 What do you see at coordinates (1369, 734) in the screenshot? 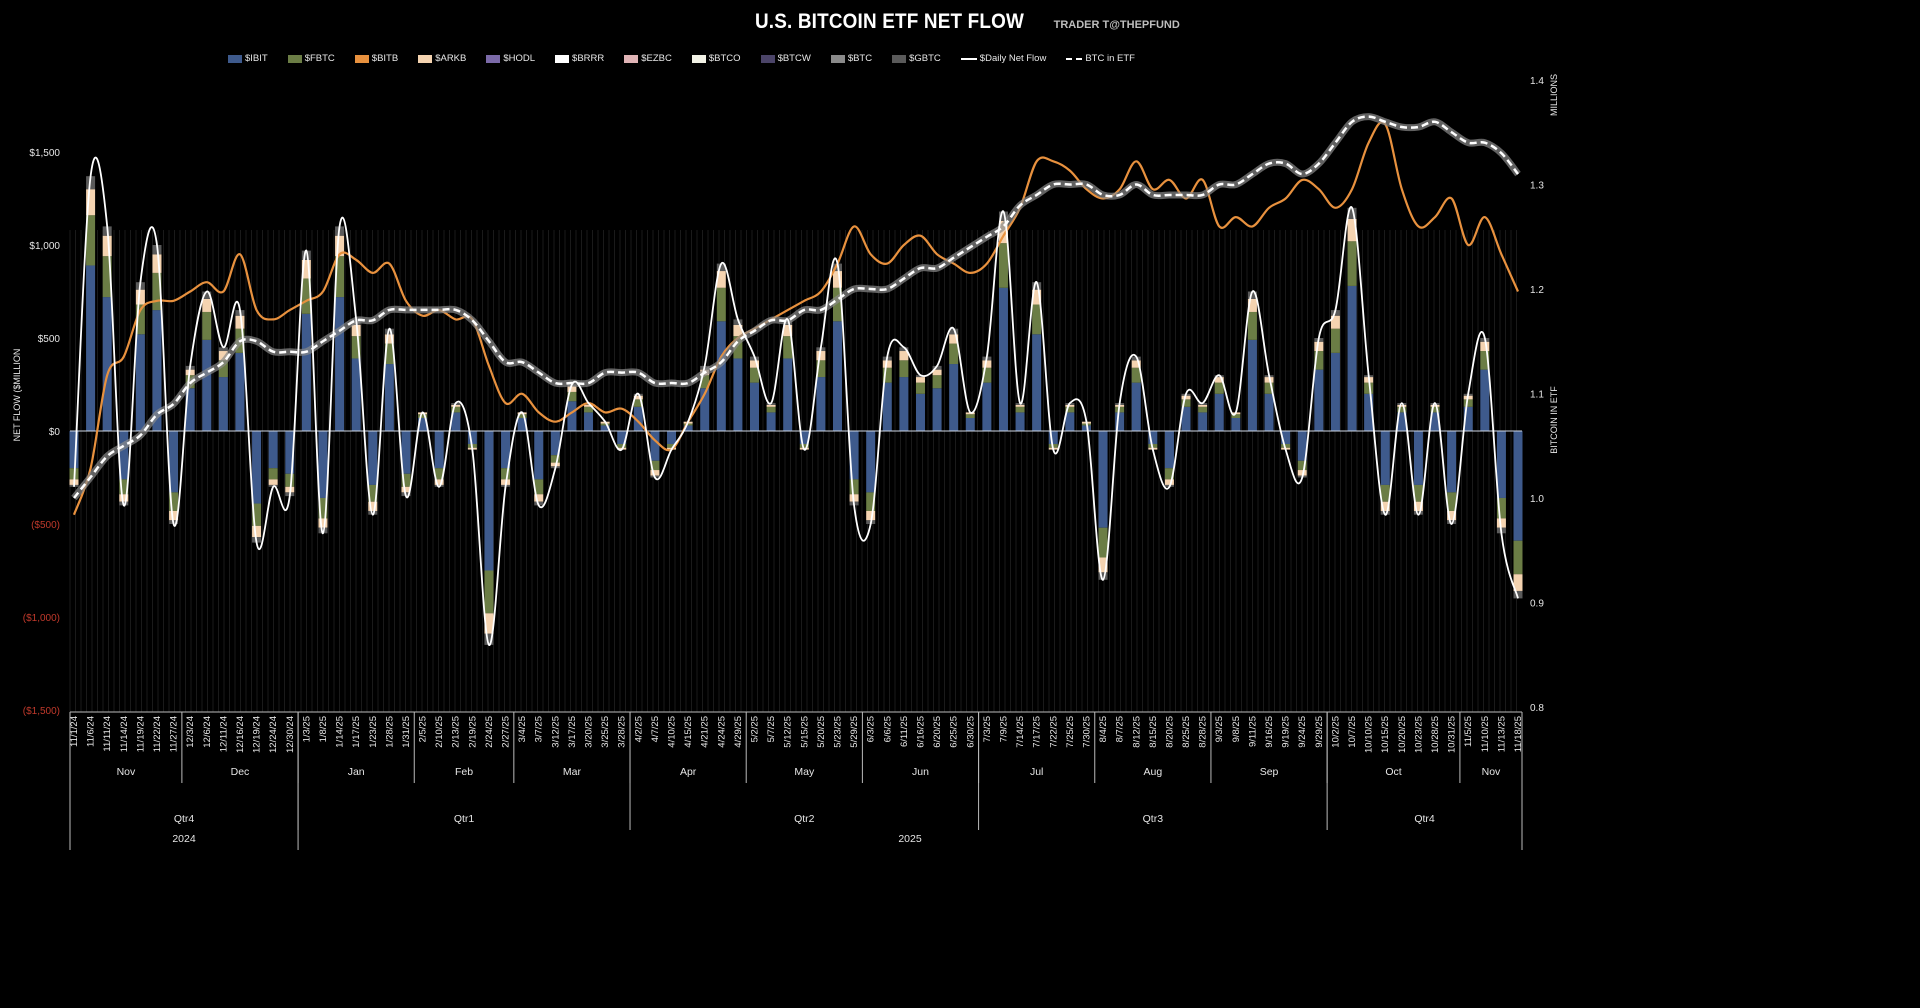
I see `x-tick-label: 10/10/25` at bounding box center [1369, 734].